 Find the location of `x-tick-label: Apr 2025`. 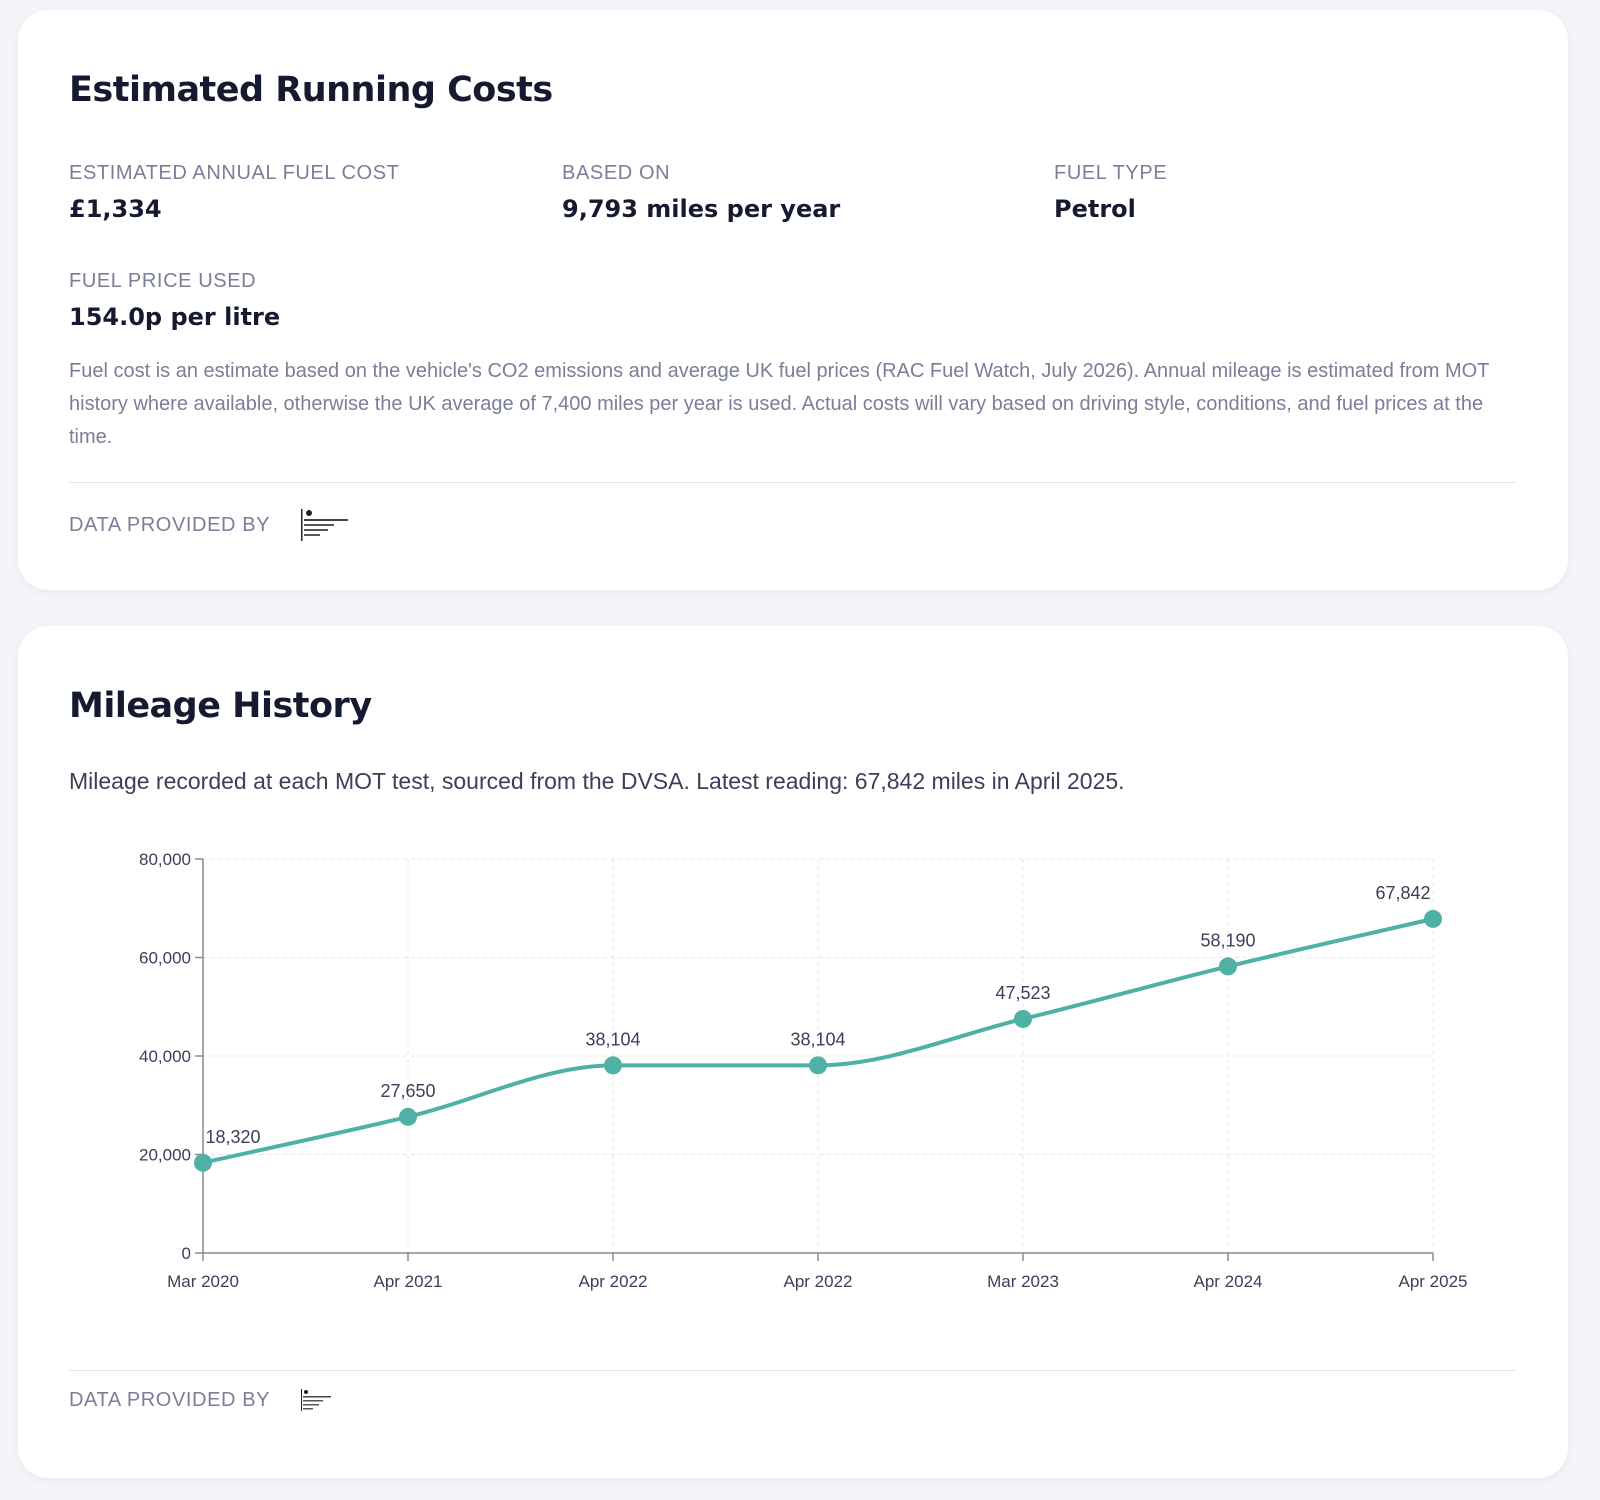

x-tick-label: Apr 2025 is located at coordinates (1433, 1281).